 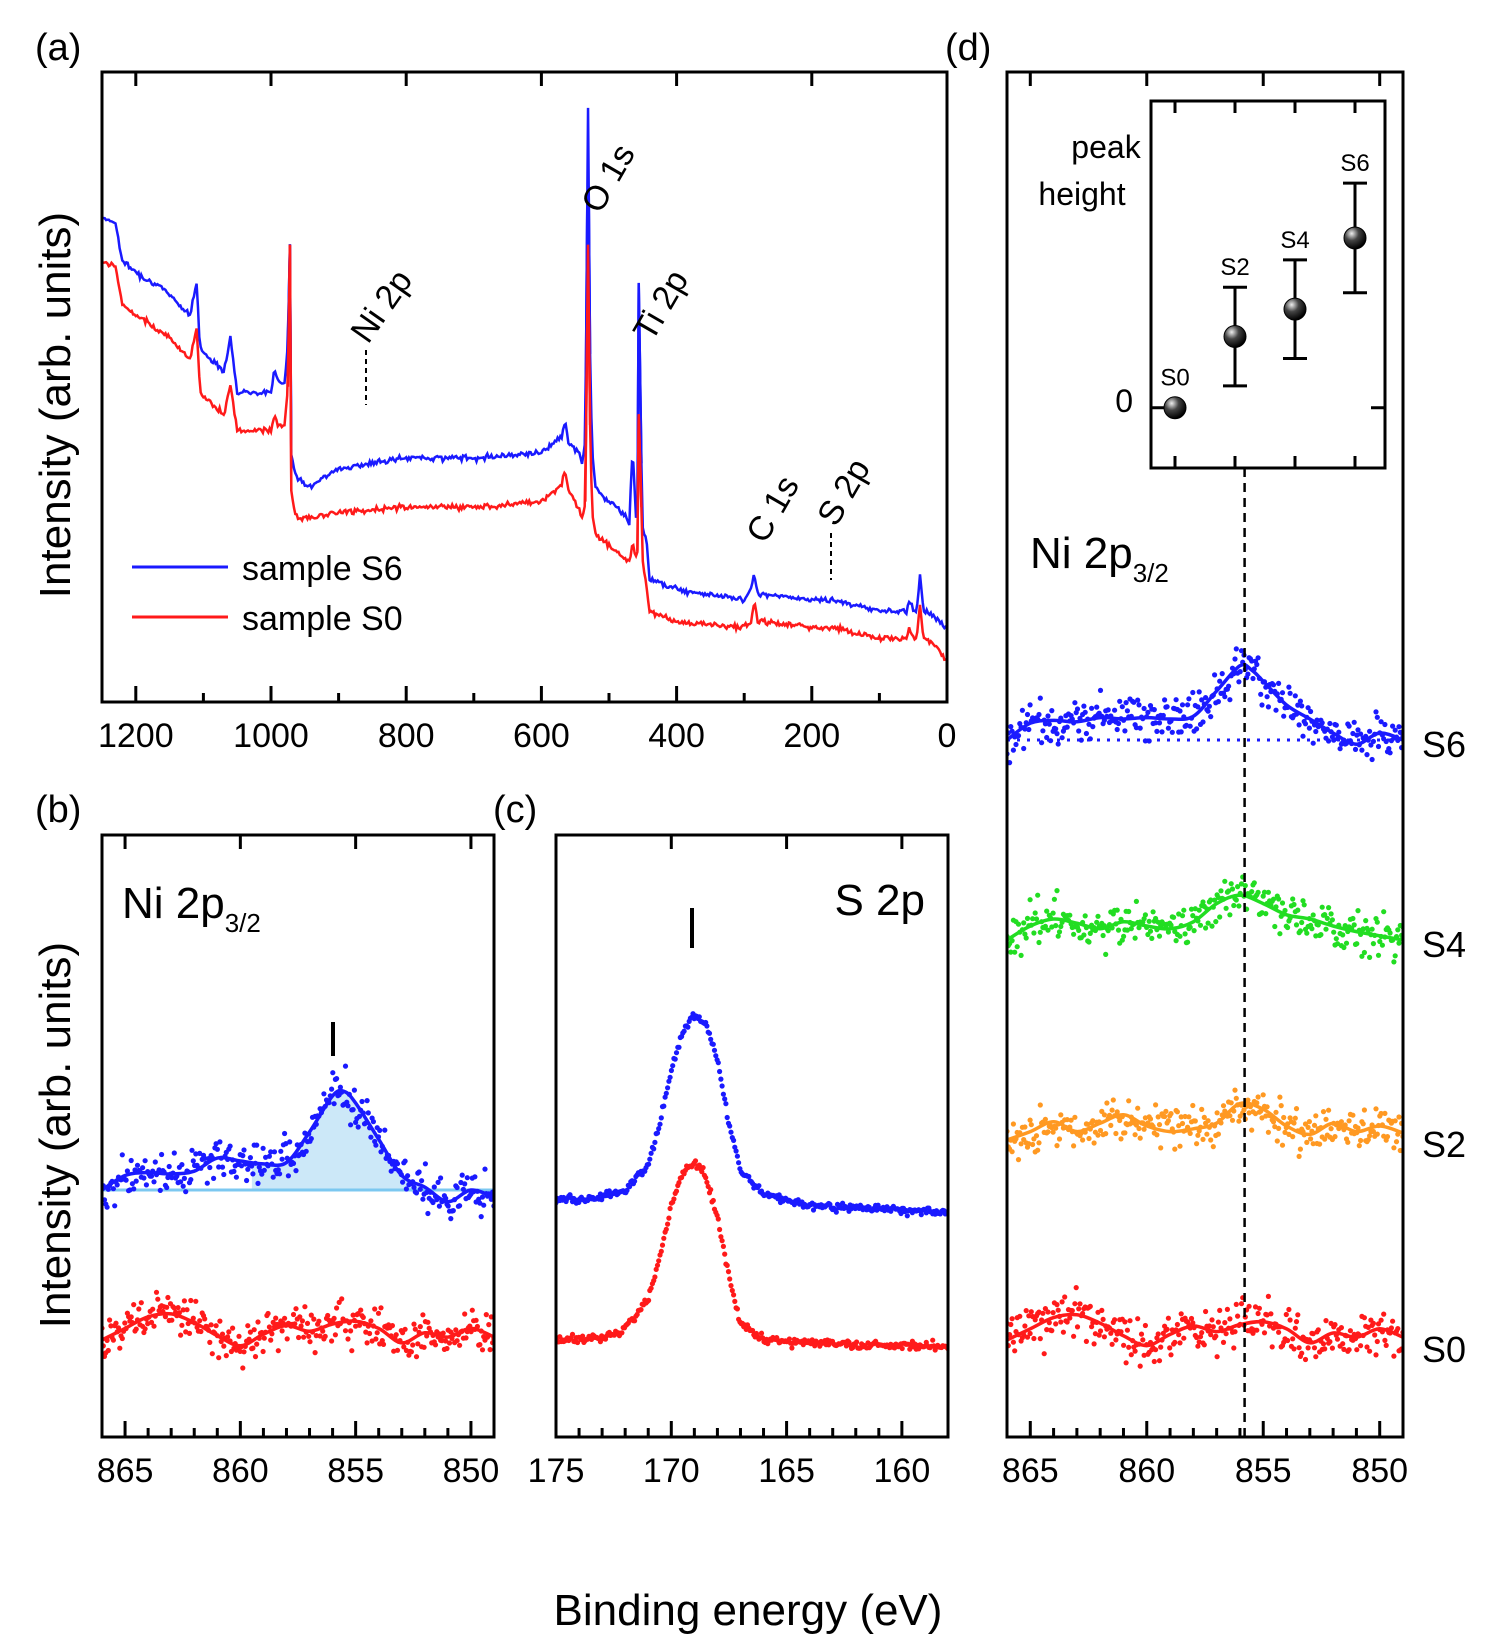 I want to click on inset-ylabel-line2: height, so click(x=1081, y=194).